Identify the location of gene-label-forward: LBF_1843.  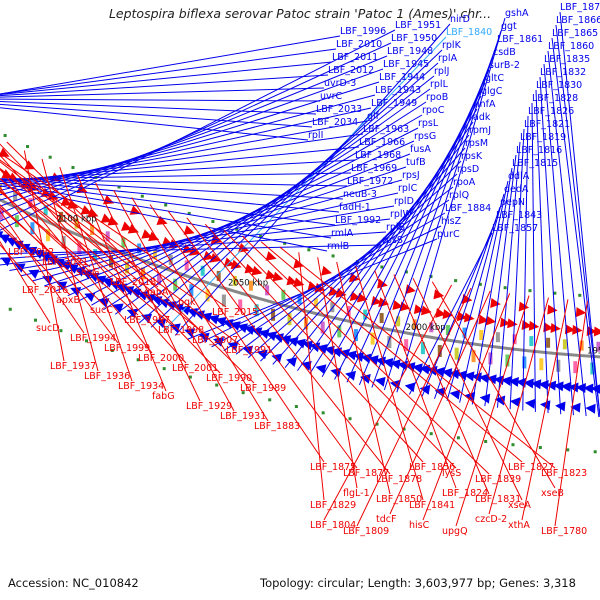
(519, 215).